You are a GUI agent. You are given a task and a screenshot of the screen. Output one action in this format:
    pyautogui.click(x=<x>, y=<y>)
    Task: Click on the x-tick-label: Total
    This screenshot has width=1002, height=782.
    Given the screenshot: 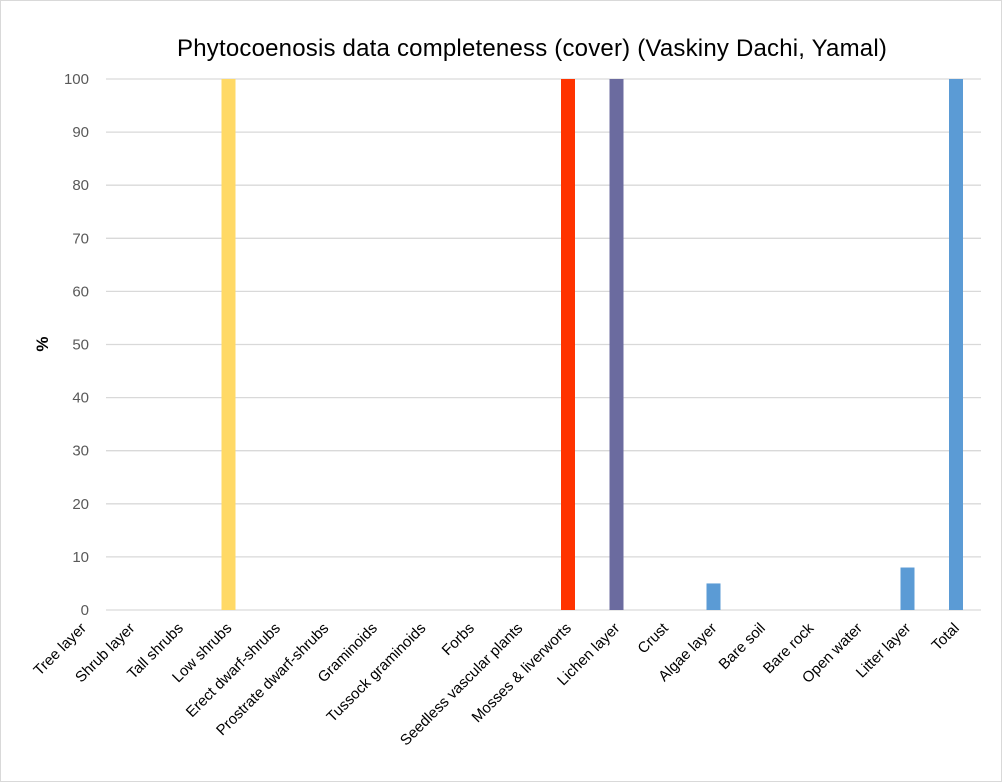 What is the action you would take?
    pyautogui.click(x=945, y=637)
    